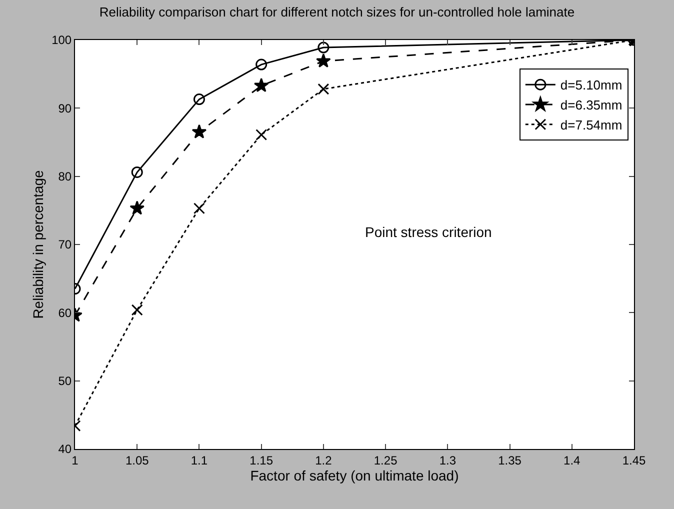 Image resolution: width=674 pixels, height=509 pixels. What do you see at coordinates (634, 460) in the screenshot?
I see `x-tick-label: 1.45` at bounding box center [634, 460].